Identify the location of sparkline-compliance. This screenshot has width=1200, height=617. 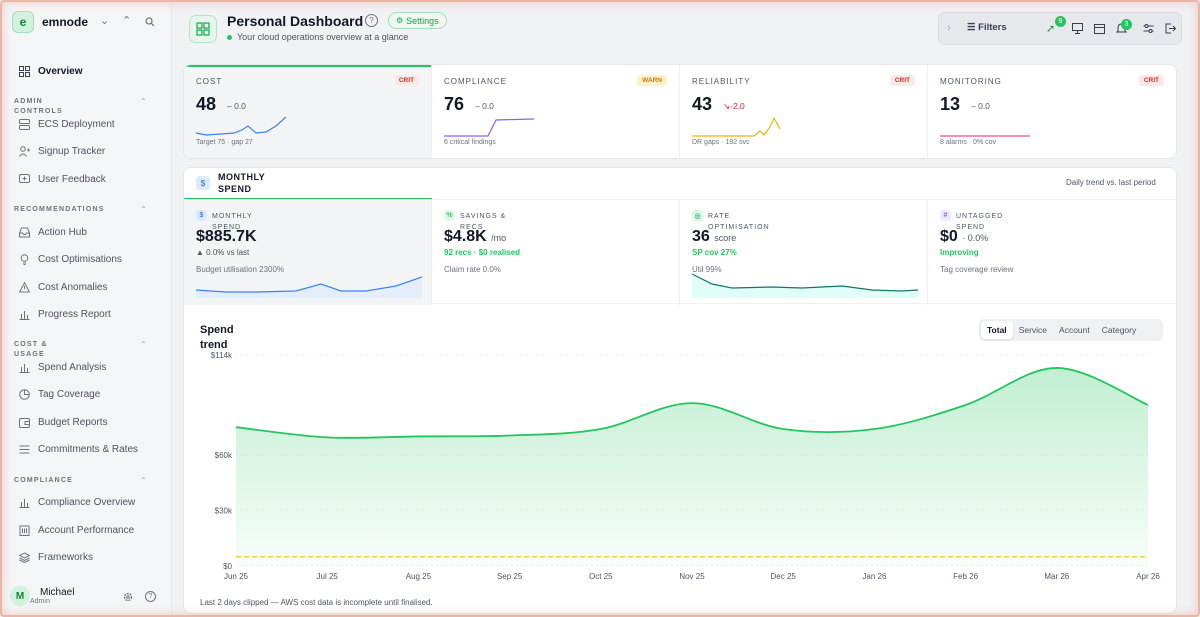
(489, 127).